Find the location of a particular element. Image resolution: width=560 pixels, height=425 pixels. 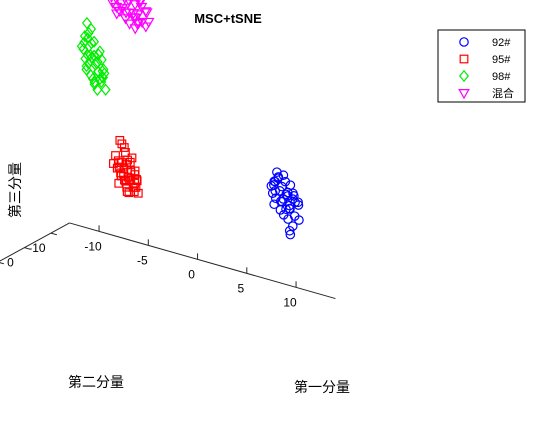

y-tick-label: 0 is located at coordinates (10, 263).